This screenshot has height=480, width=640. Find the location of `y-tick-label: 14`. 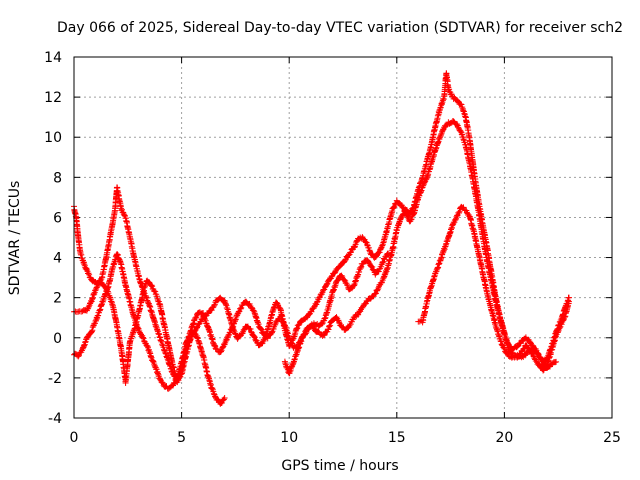

y-tick-label: 14 is located at coordinates (53, 58).